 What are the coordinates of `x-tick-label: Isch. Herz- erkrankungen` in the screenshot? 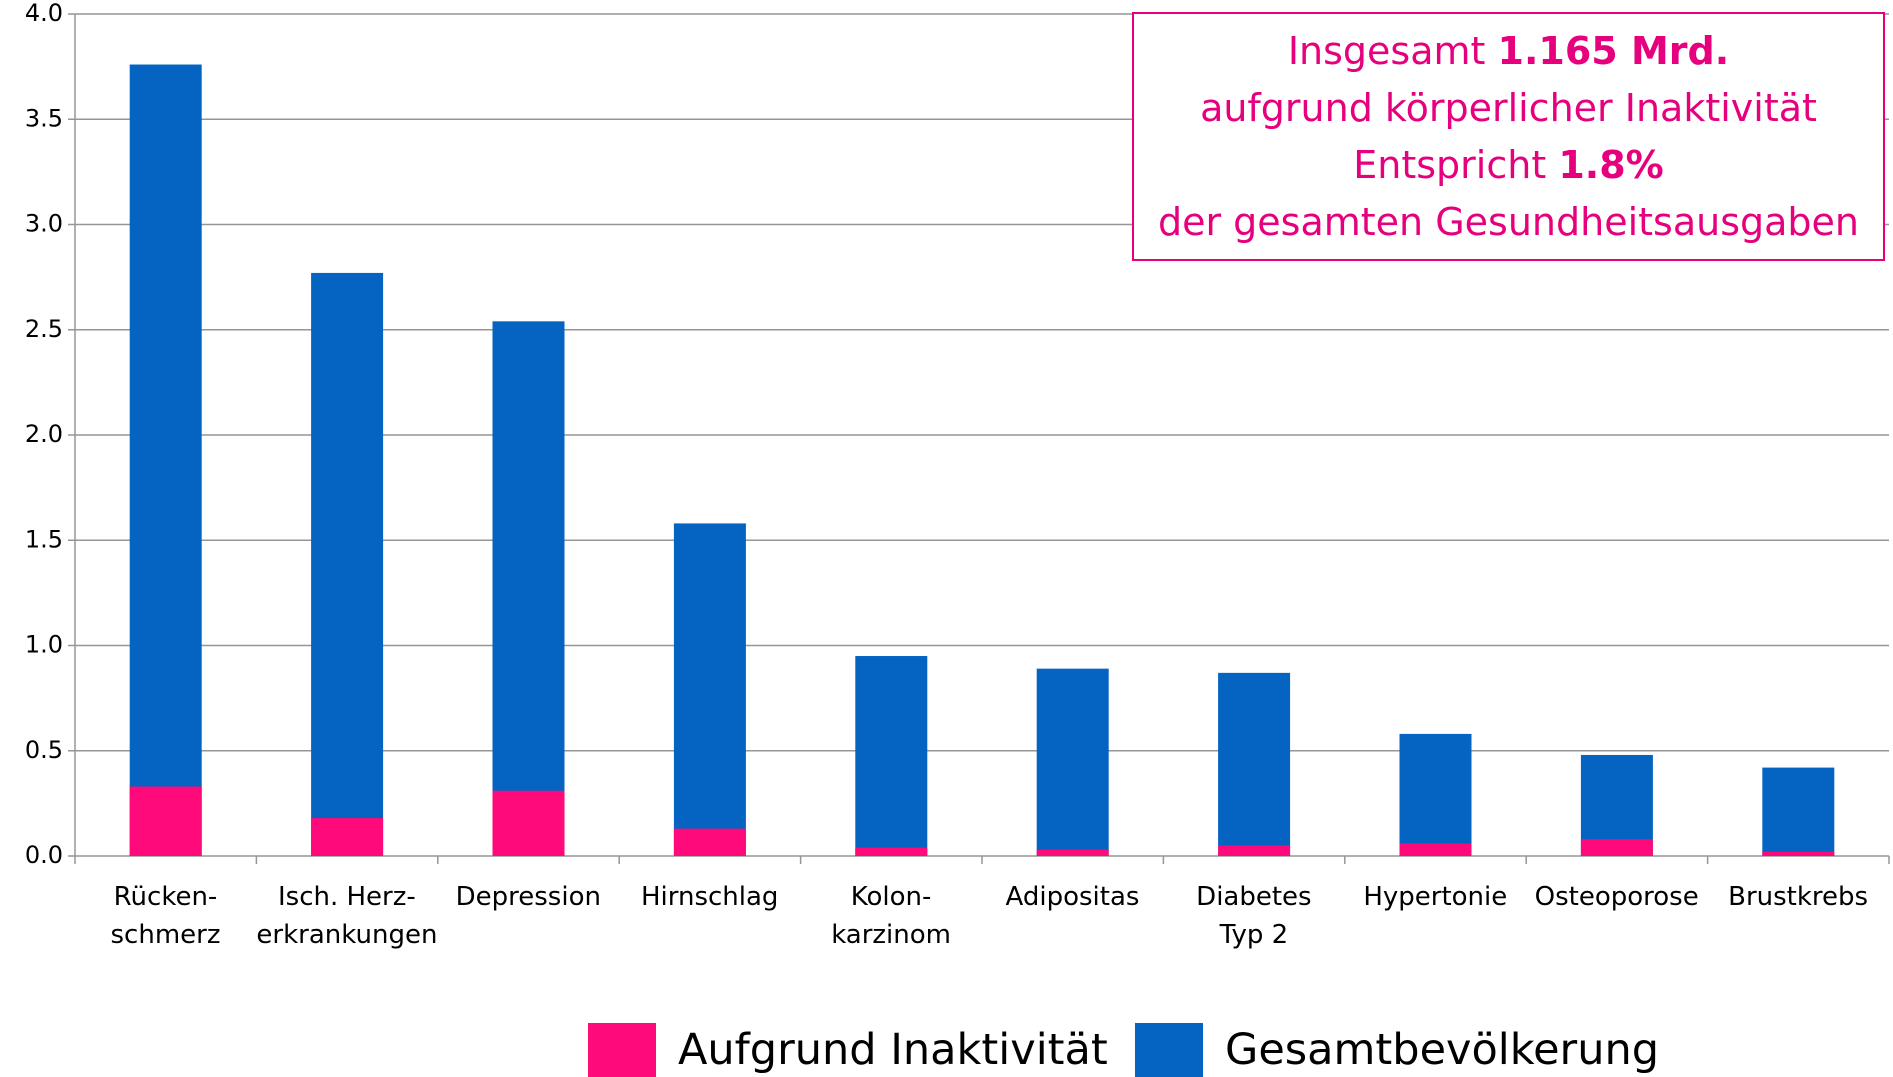 It's located at (347, 916).